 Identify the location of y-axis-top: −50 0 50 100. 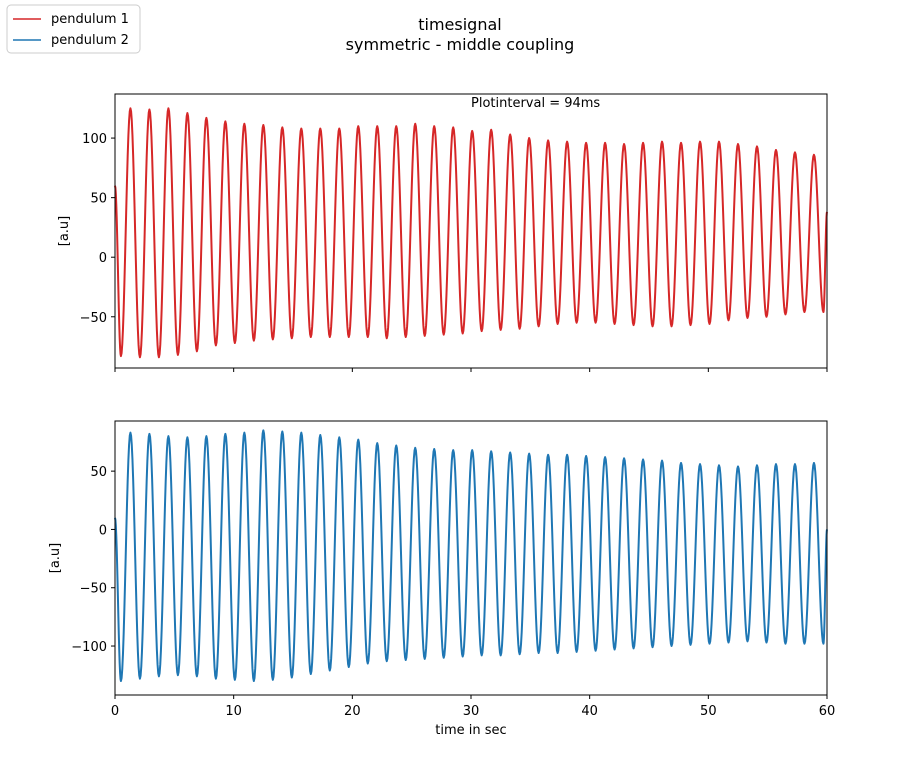
(97, 229).